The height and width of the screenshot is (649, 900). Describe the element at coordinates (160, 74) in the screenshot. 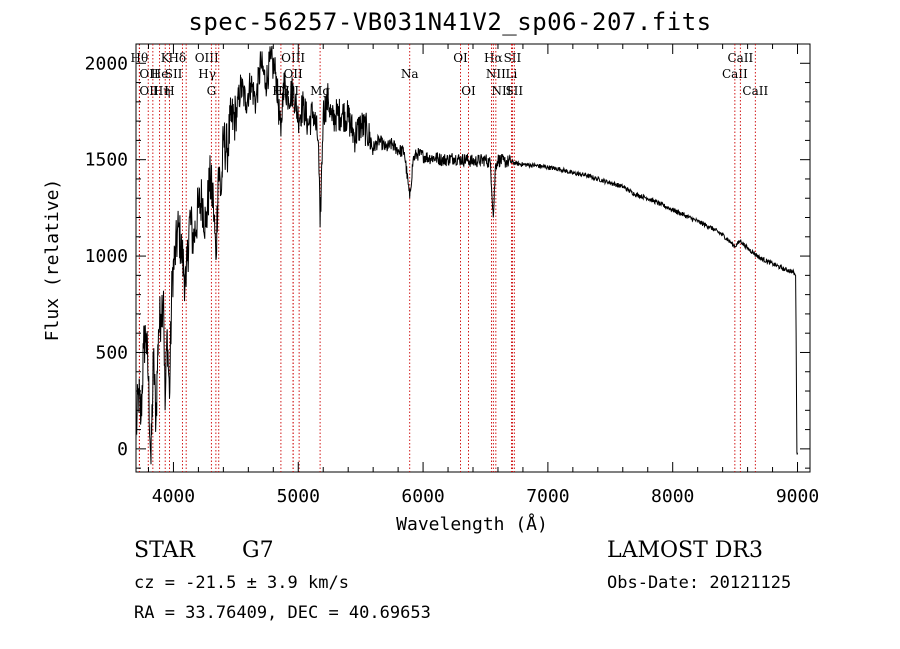

I see `line-label: He` at that location.